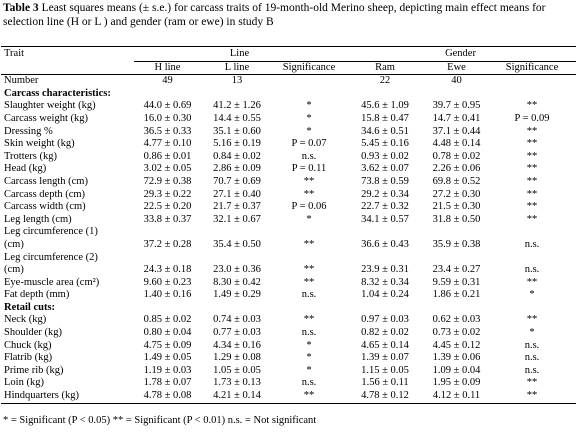 The width and height of the screenshot is (578, 433). Describe the element at coordinates (167, 118) in the screenshot. I see `value-cell: 16.0 ± 0.30` at that location.